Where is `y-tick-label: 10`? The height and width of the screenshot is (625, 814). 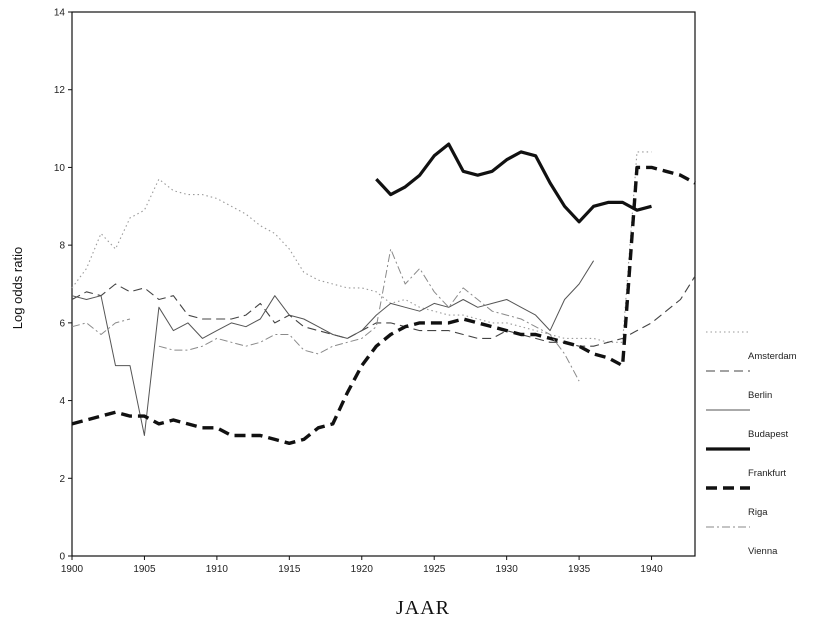 y-tick-label: 10 is located at coordinates (60, 168).